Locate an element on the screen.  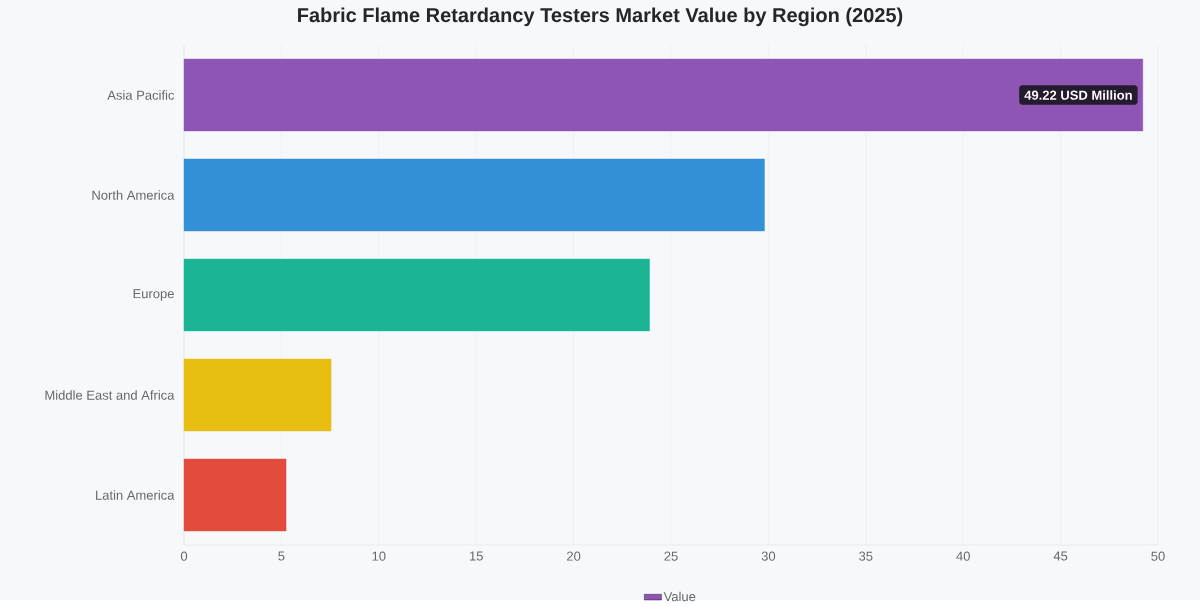
y-tick-label: Middle East and Africa is located at coordinates (110, 395).